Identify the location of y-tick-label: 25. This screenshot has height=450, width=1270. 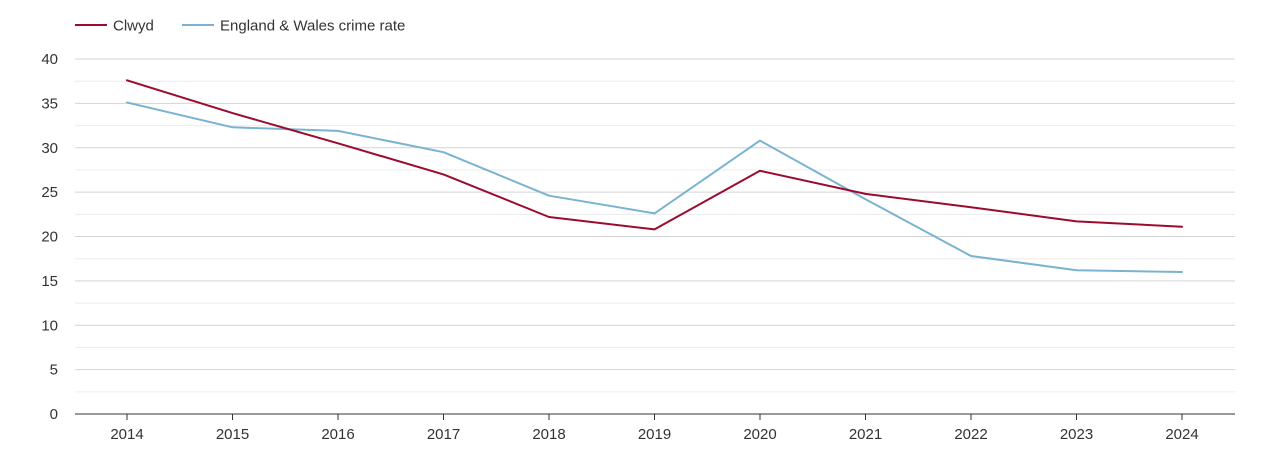
(49, 192).